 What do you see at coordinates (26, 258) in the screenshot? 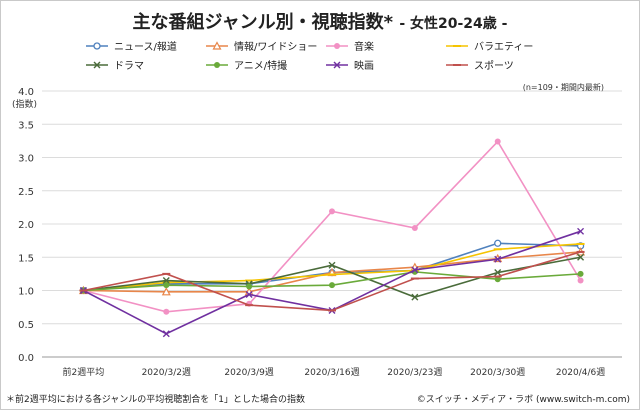
I see `y-tick-label: 1.5` at bounding box center [26, 258].